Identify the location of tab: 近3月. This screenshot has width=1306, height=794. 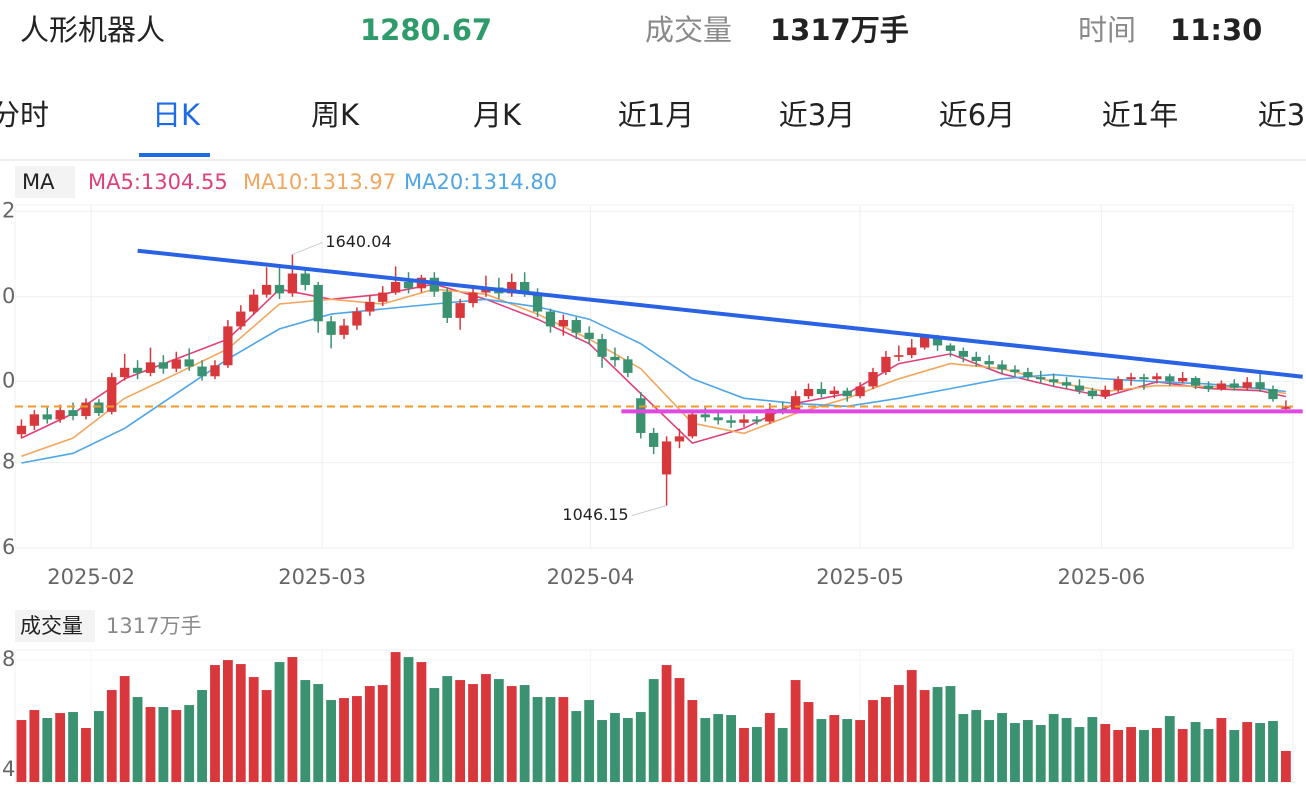
(817, 115).